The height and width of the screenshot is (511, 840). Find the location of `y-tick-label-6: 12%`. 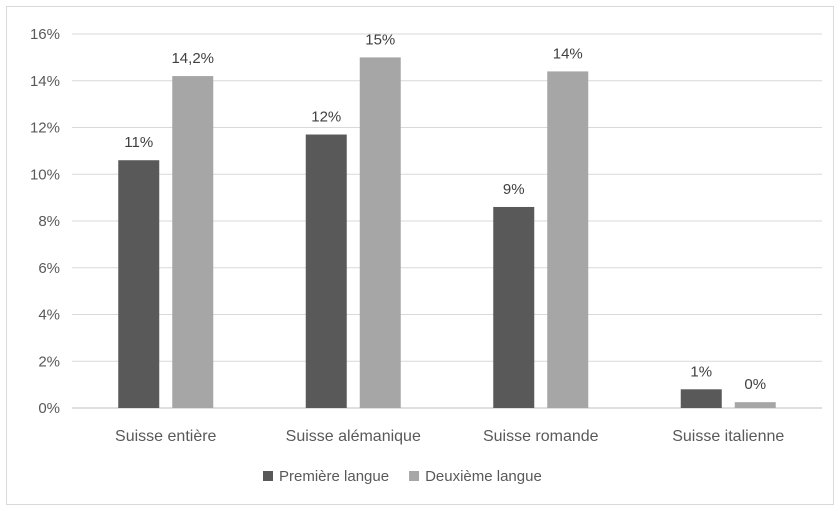

y-tick-label-6: 12% is located at coordinates (45, 128).